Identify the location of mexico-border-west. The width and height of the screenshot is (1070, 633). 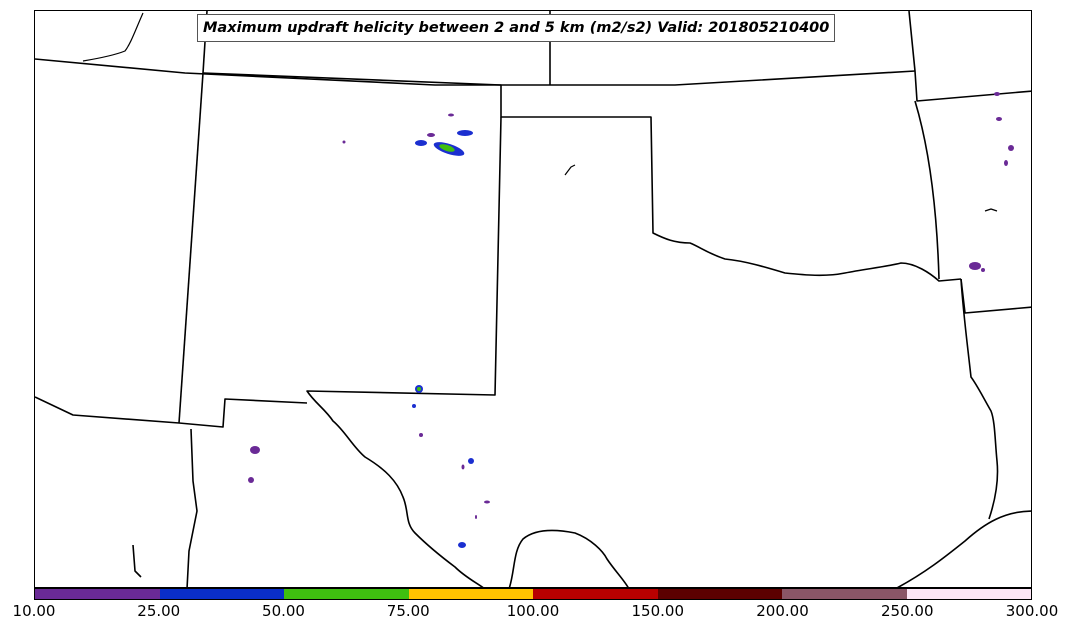
(171, 412).